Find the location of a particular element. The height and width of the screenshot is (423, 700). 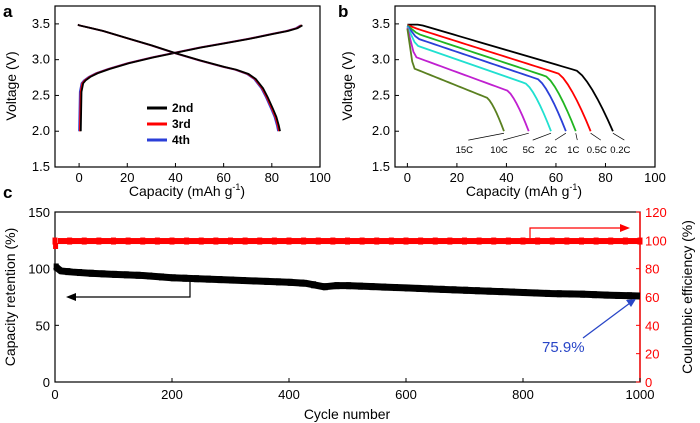

efficiency-first-point is located at coordinates (56, 246).